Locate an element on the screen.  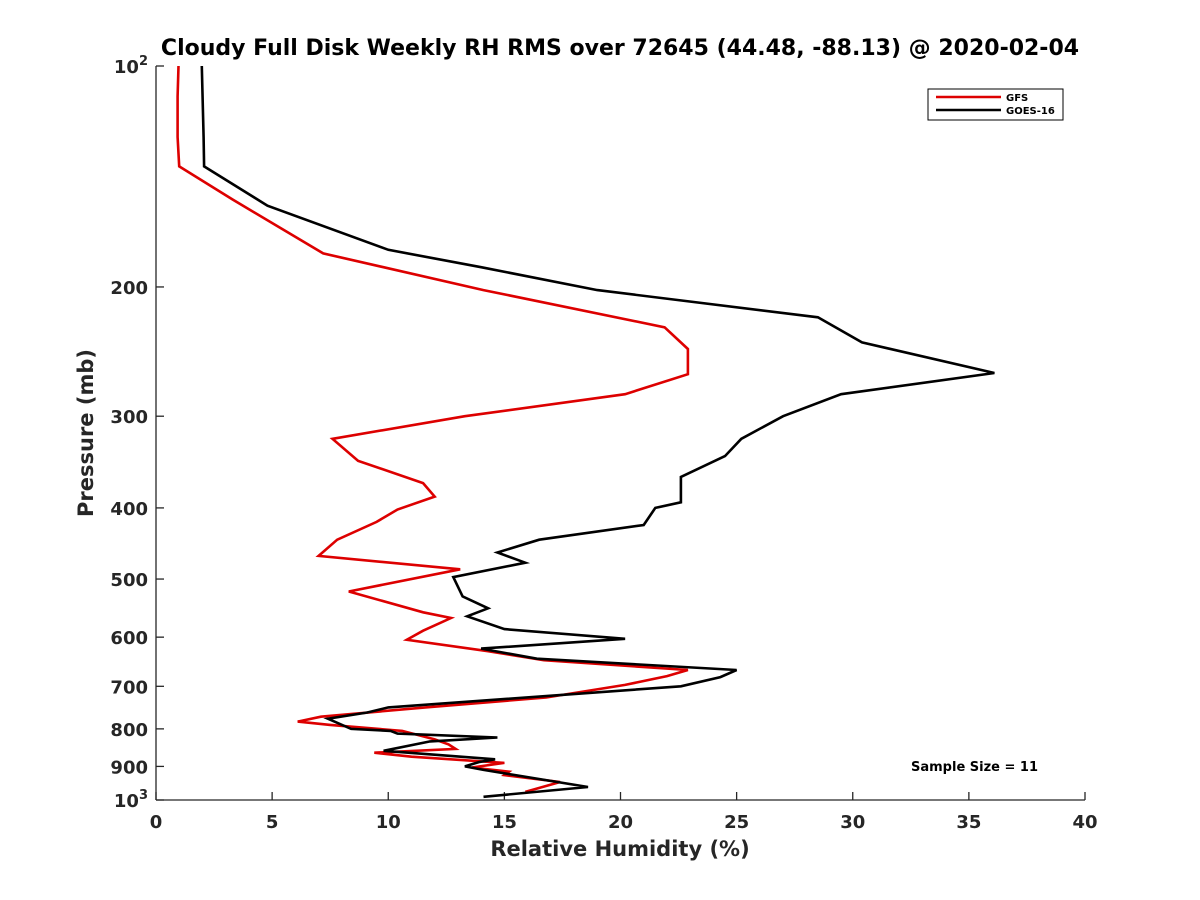
x-tick-label: 5 is located at coordinates (272, 822).